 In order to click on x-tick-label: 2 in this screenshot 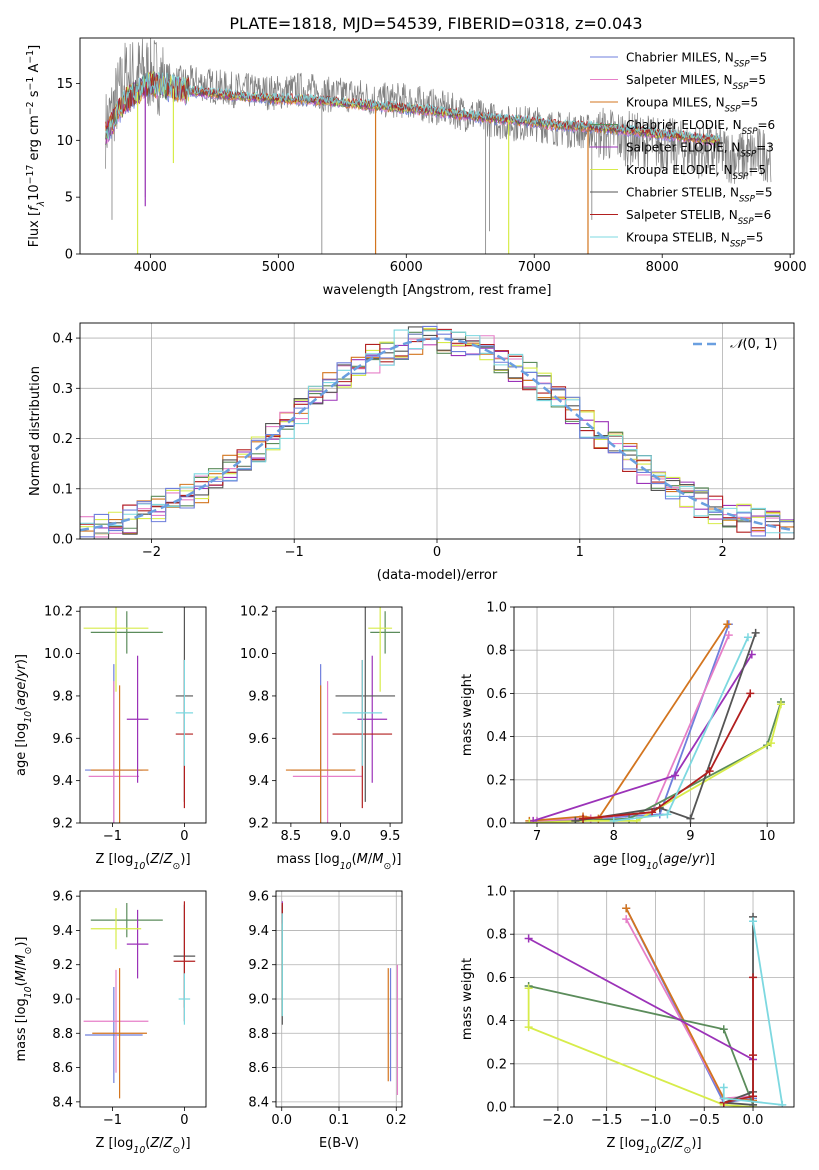, I will do `click(722, 552)`.